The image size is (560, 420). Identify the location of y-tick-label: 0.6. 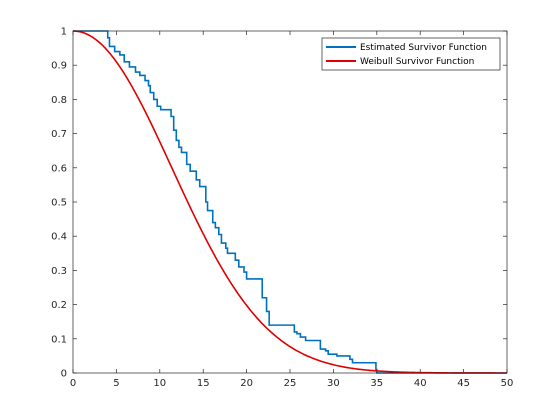
(59, 168).